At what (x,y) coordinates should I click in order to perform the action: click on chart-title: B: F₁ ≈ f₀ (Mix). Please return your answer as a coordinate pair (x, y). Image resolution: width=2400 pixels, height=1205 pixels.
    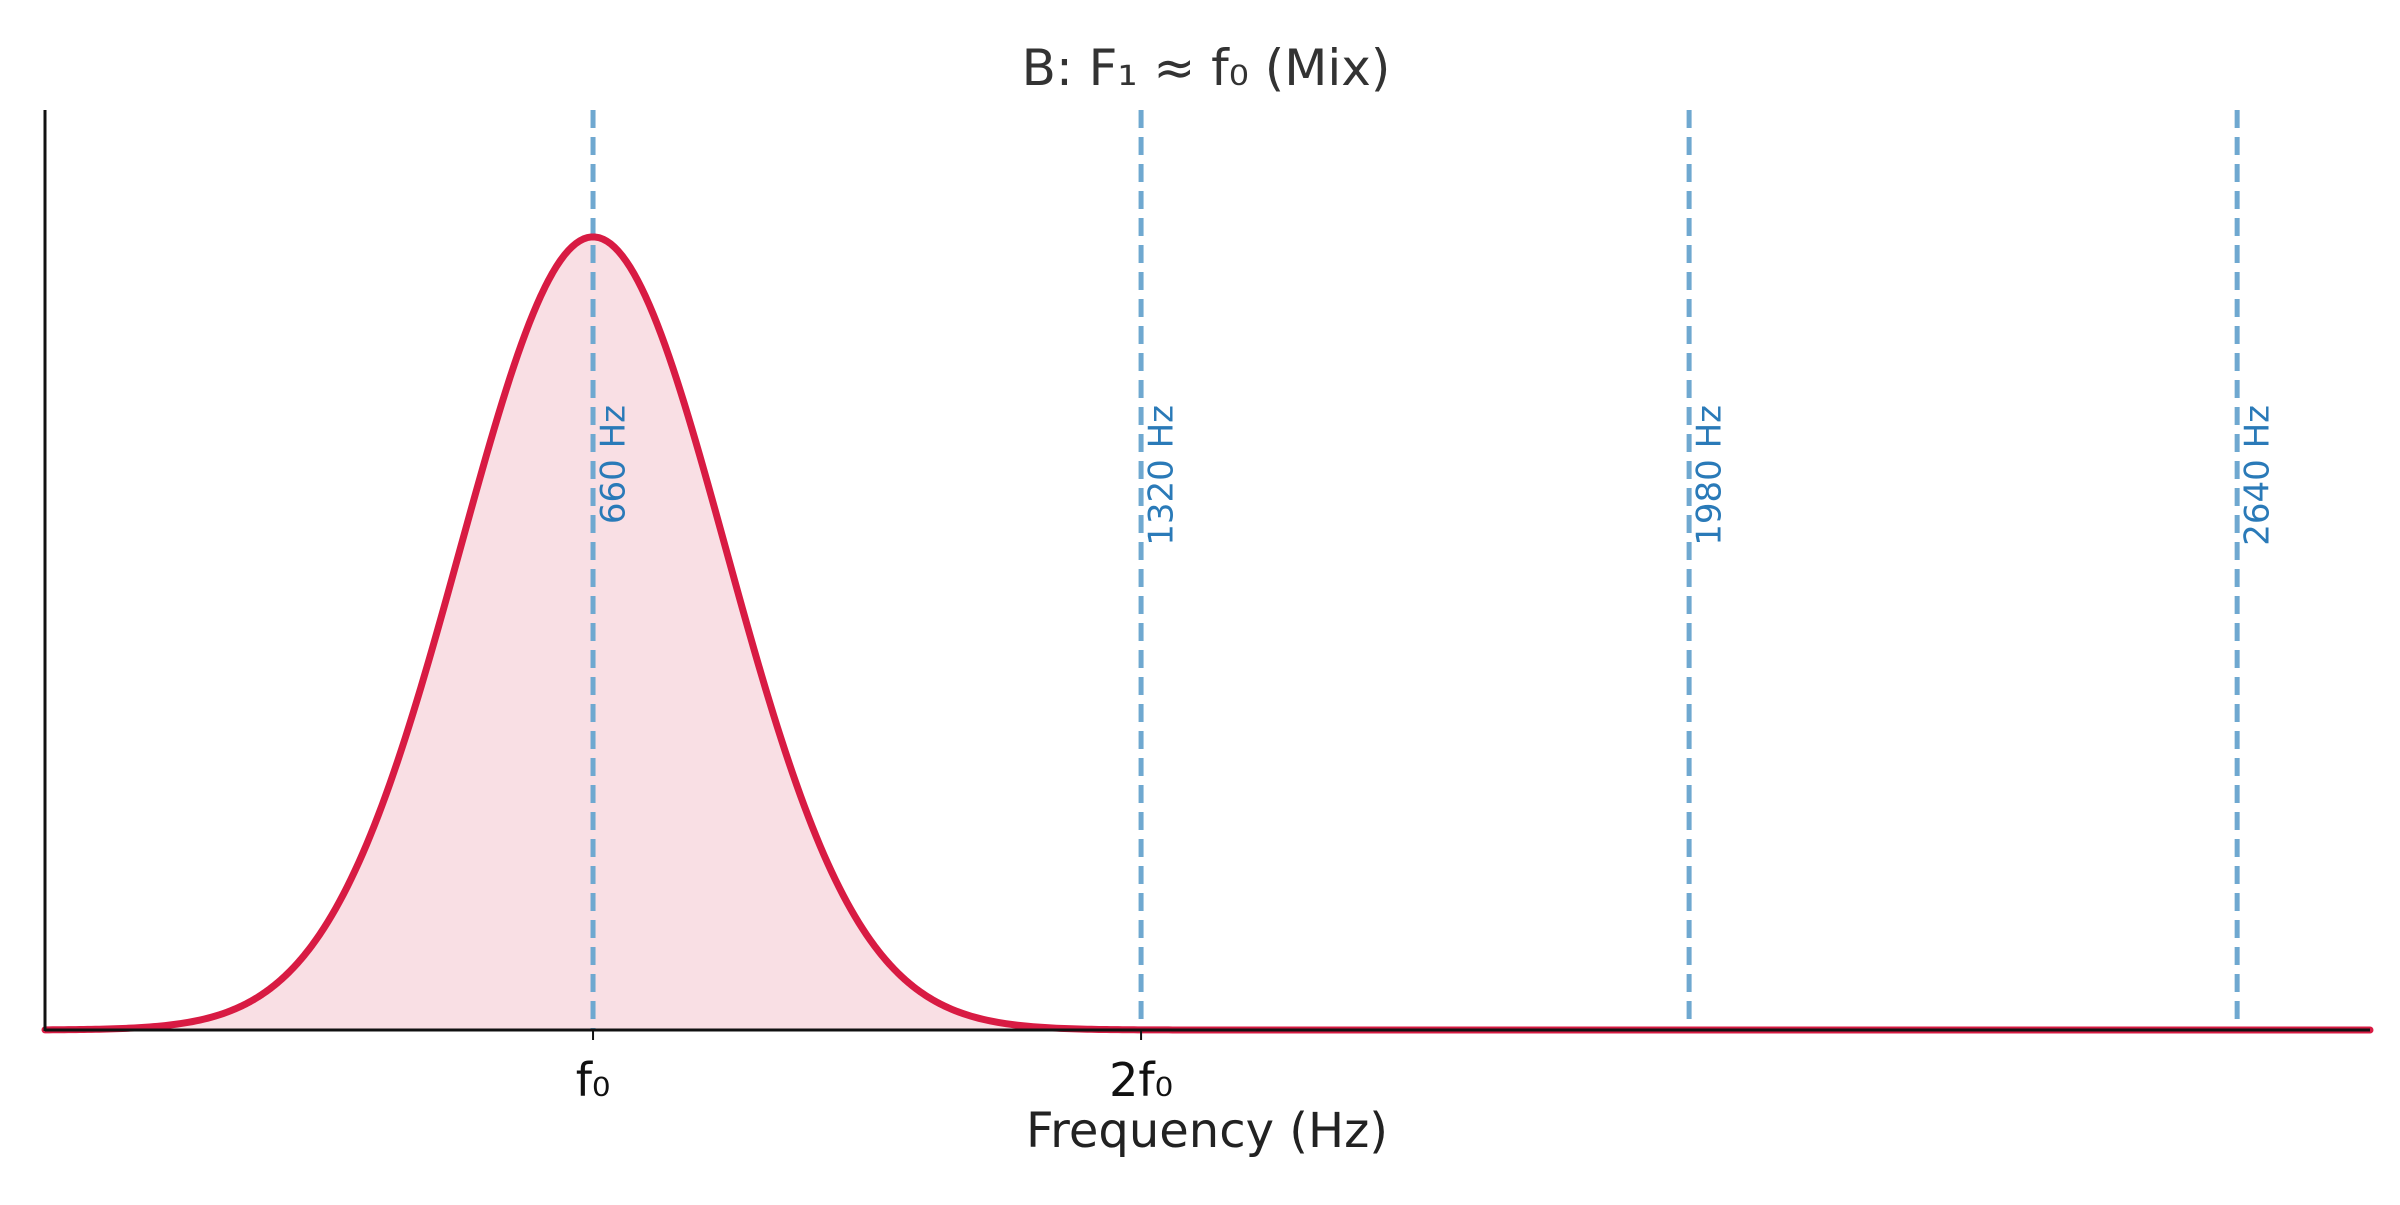
    Looking at the image, I should click on (1206, 68).